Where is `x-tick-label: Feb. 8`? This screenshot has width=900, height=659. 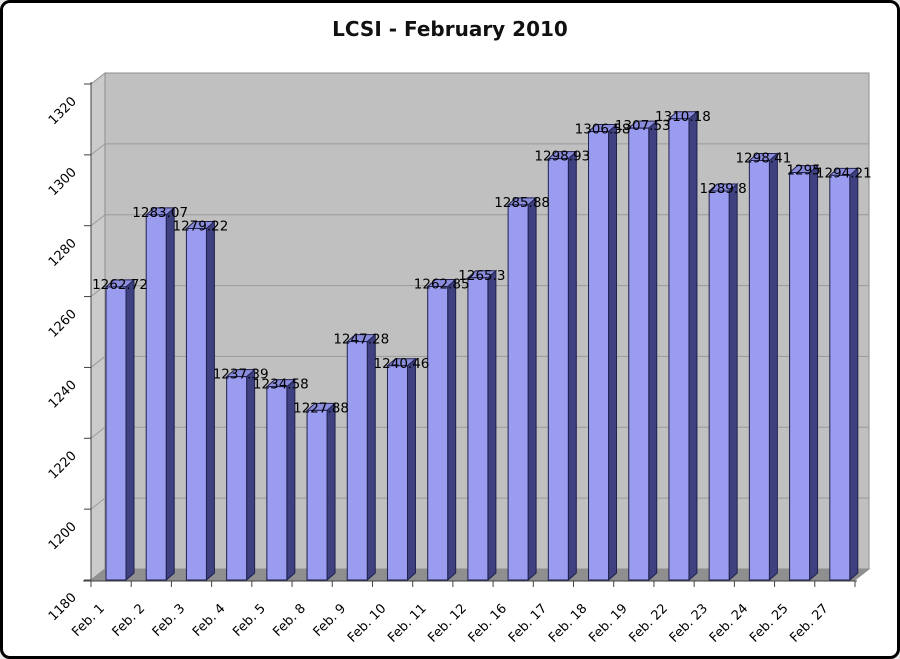
x-tick-label: Feb. 8 is located at coordinates (289, 620).